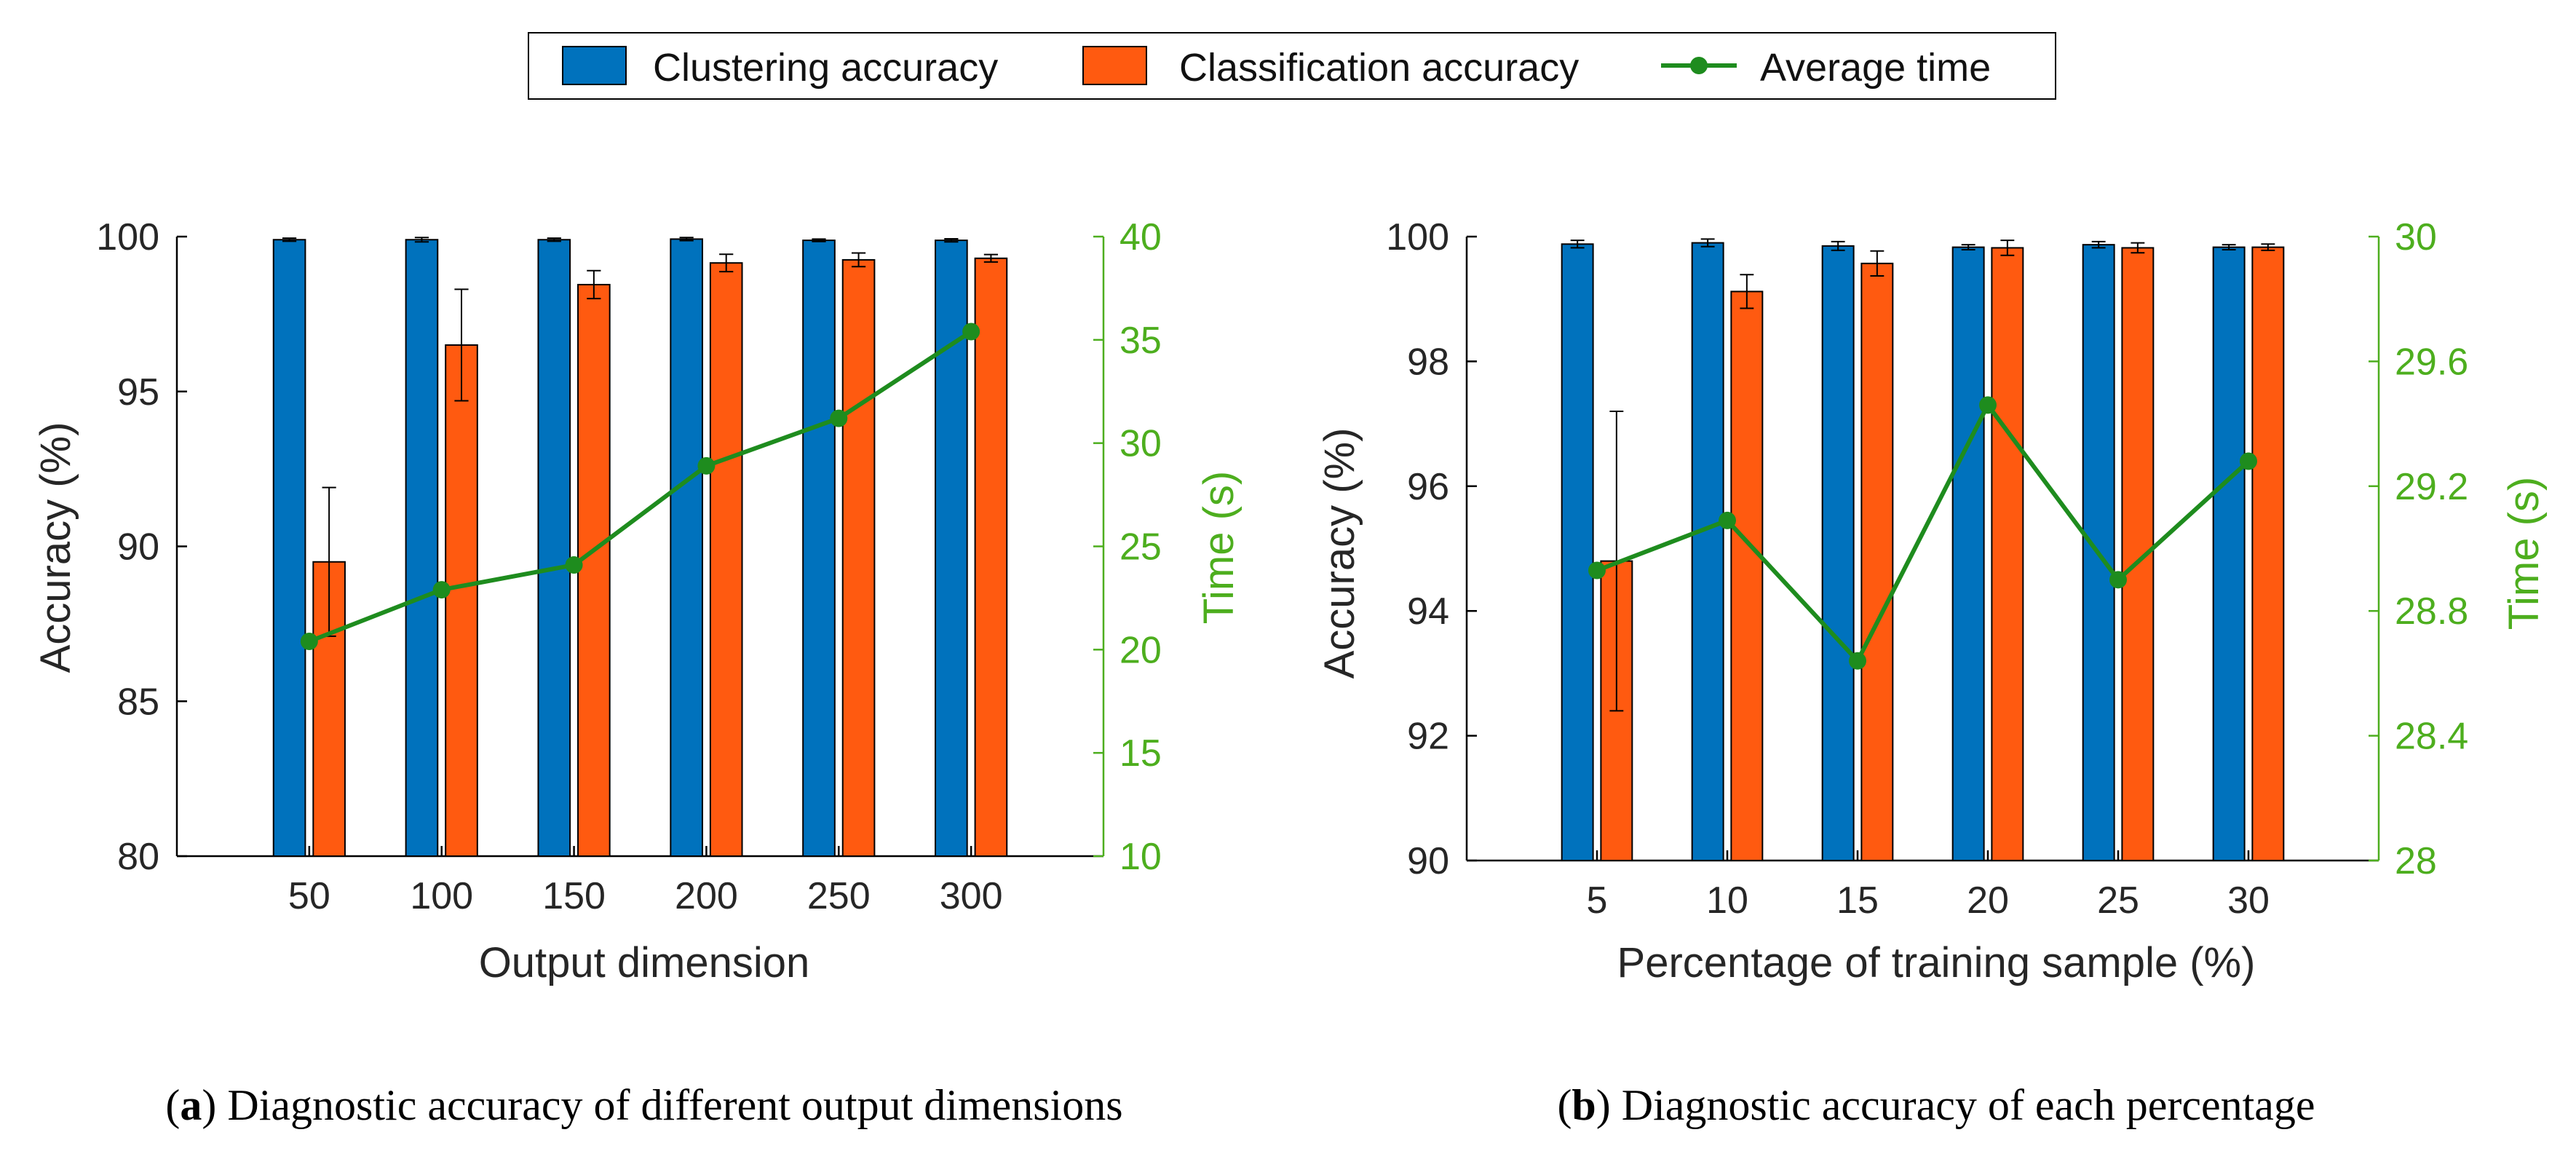 This screenshot has width=2576, height=1151. What do you see at coordinates (2248, 901) in the screenshot?
I see `x-tick-label: 30` at bounding box center [2248, 901].